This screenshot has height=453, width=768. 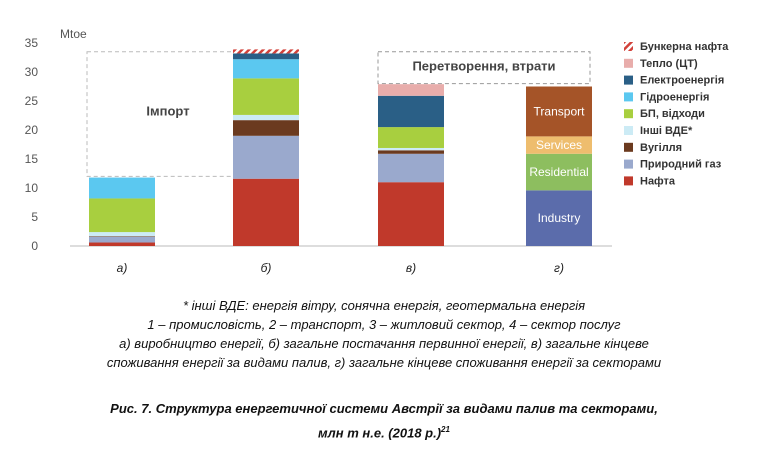 I want to click on legend-label: Нафта, so click(x=658, y=181).